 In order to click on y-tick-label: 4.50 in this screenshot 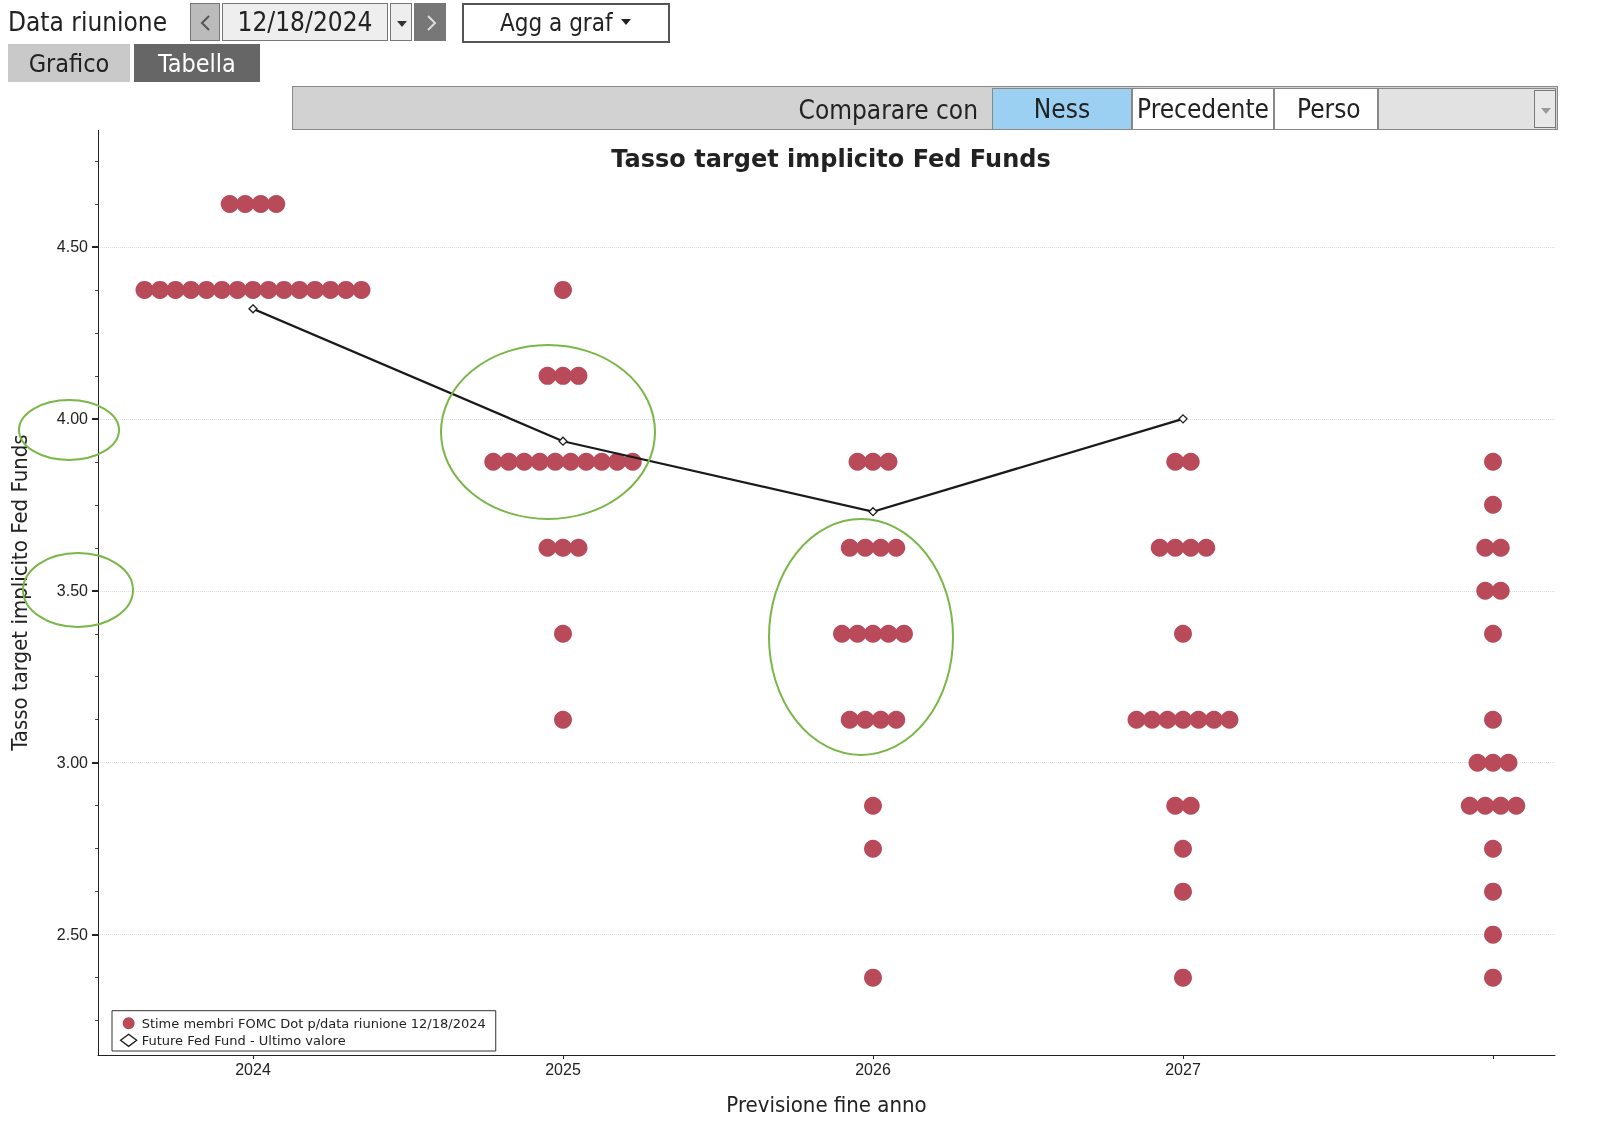, I will do `click(72, 247)`.